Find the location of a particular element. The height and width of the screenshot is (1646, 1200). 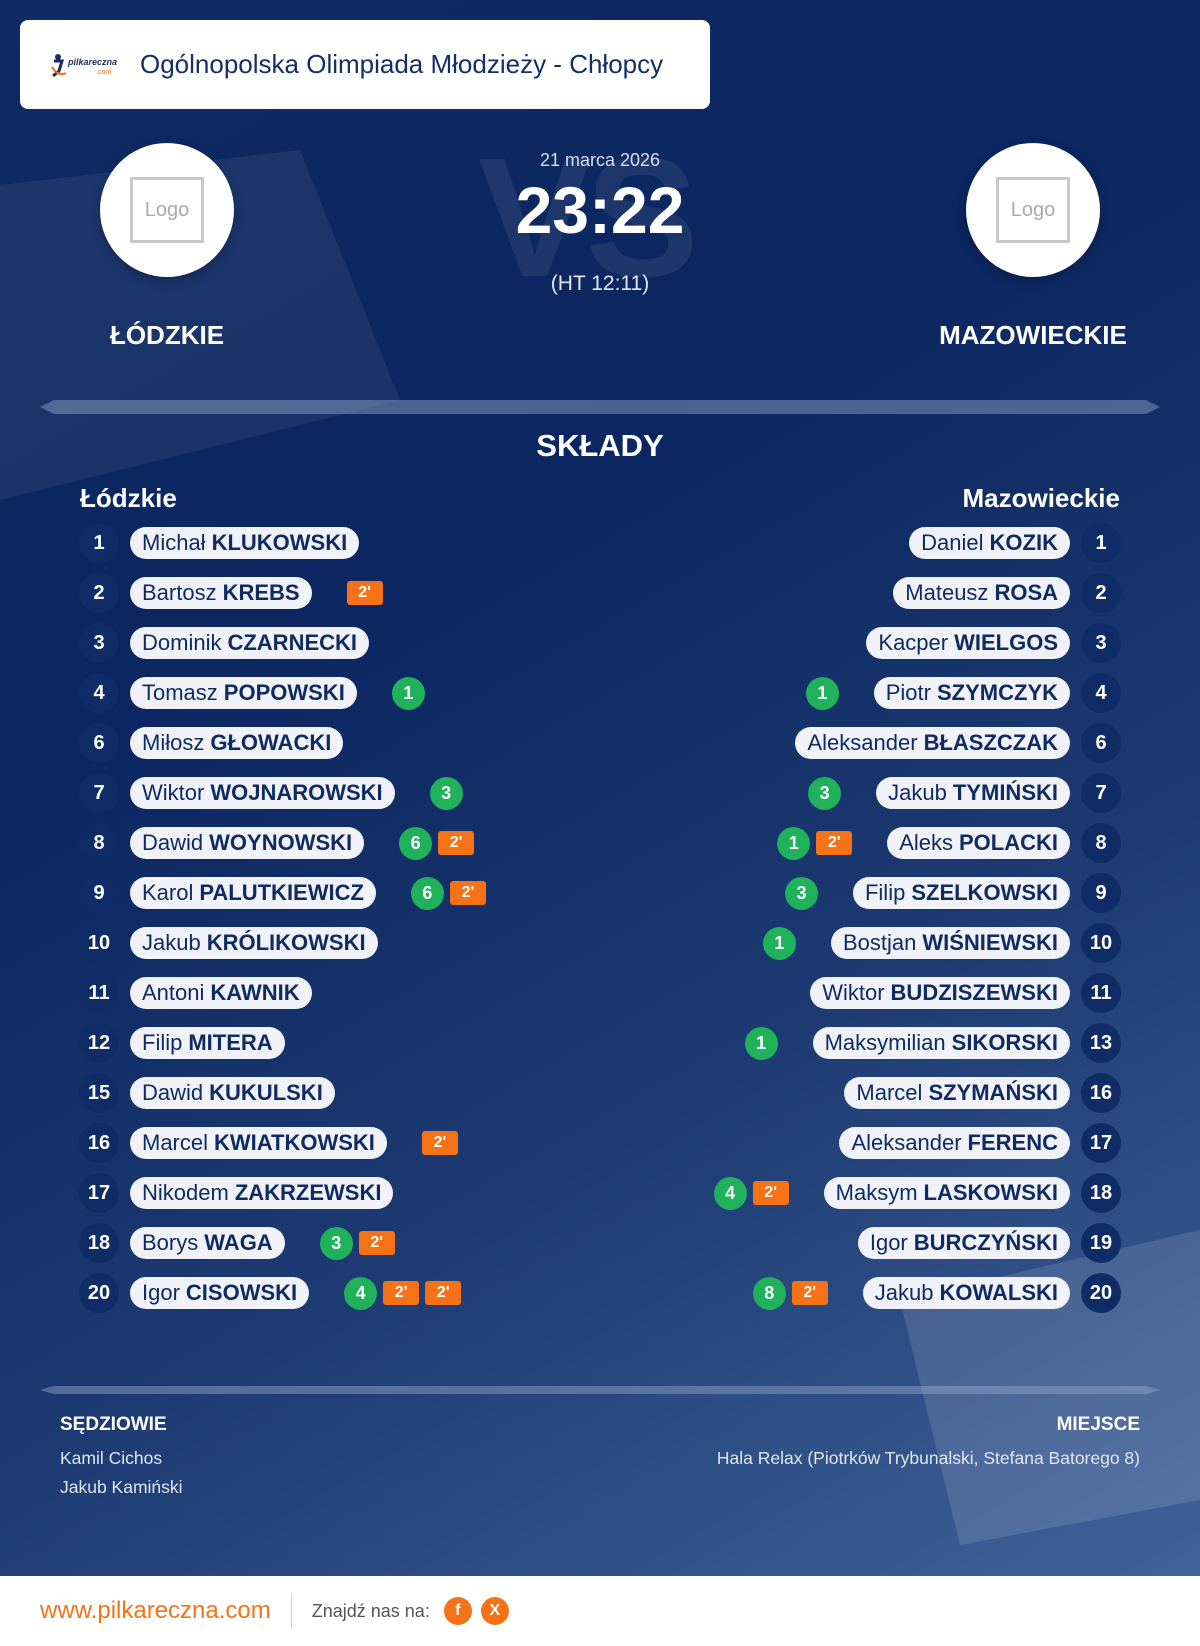

player-name: Wiktor BUDZISZEWSKI is located at coordinates (940, 993).